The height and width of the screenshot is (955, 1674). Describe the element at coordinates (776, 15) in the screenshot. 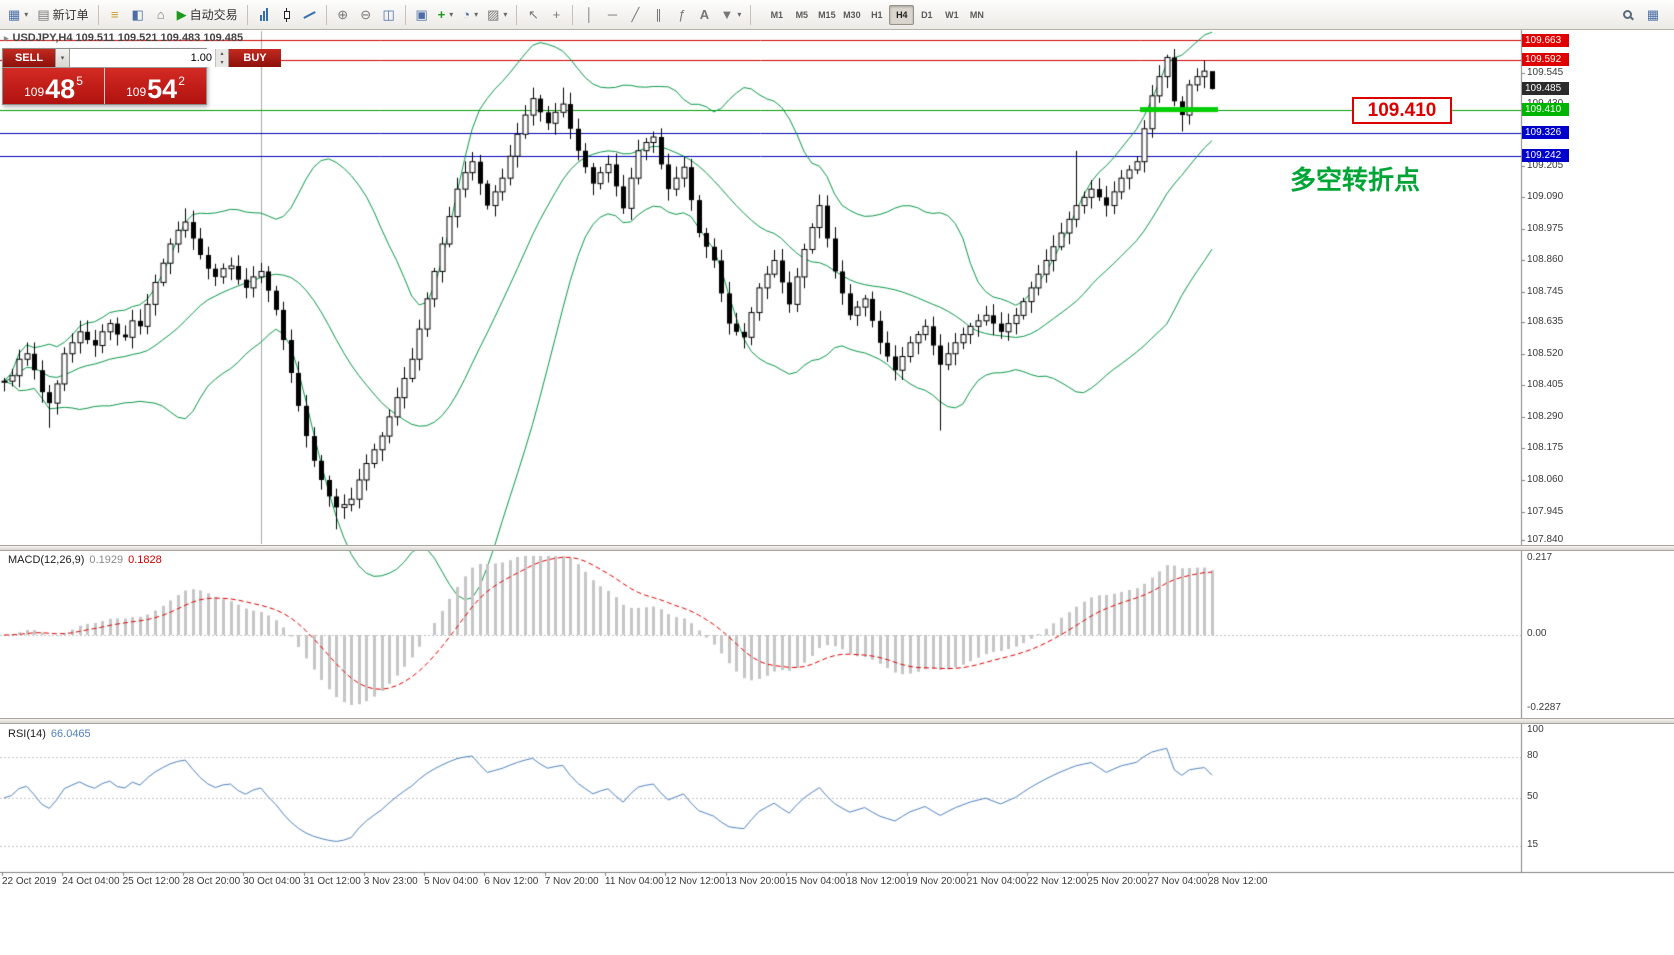

I see `timeframe-m1: M1` at that location.